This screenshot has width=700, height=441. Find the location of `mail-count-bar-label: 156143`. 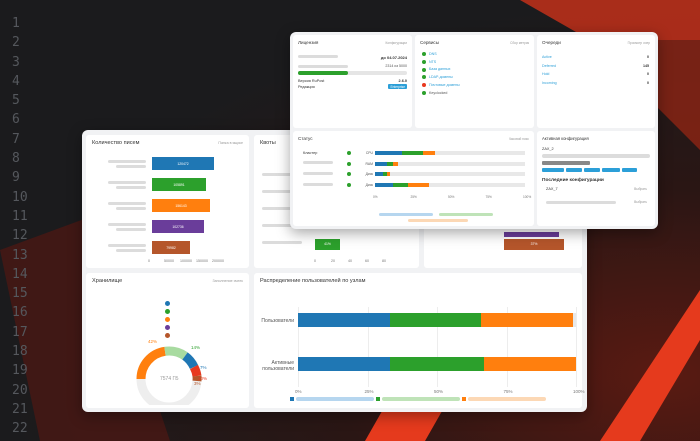

mail-count-bar-label: 156143 is located at coordinates (181, 205).